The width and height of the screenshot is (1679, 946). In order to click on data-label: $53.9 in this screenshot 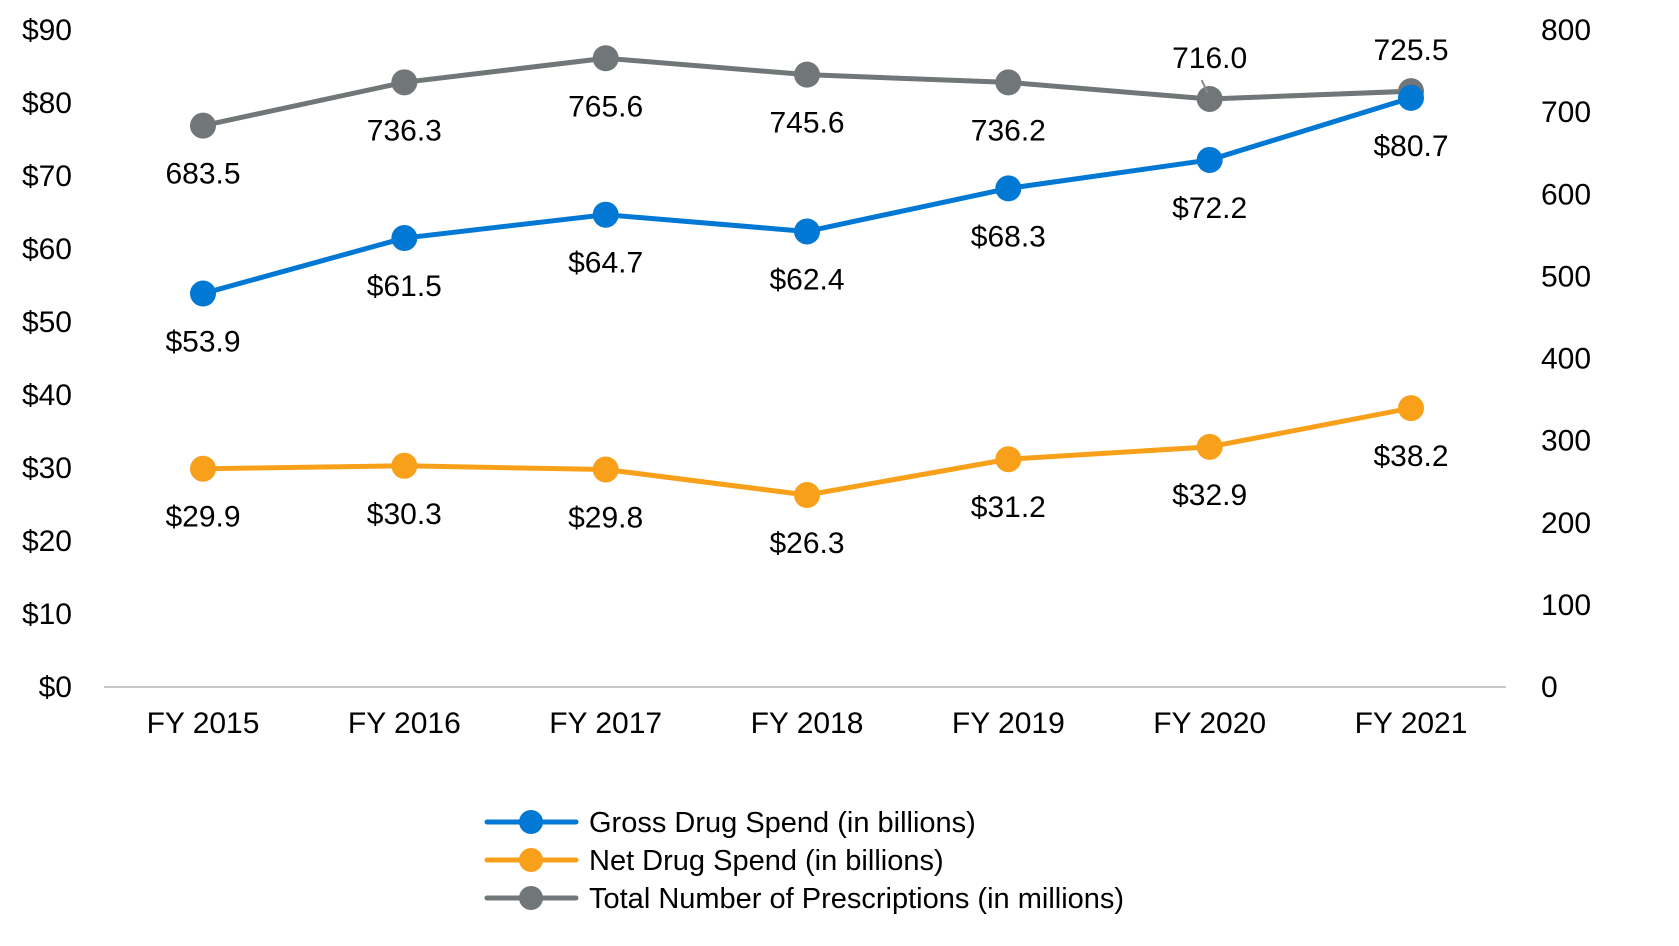, I will do `click(202, 342)`.